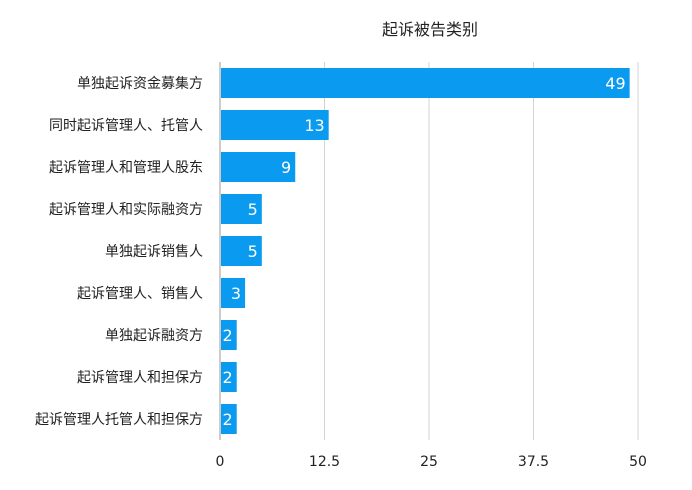 This screenshot has width=692, height=490. Describe the element at coordinates (429, 29) in the screenshot. I see `chart-title: 起诉被告类别` at that location.